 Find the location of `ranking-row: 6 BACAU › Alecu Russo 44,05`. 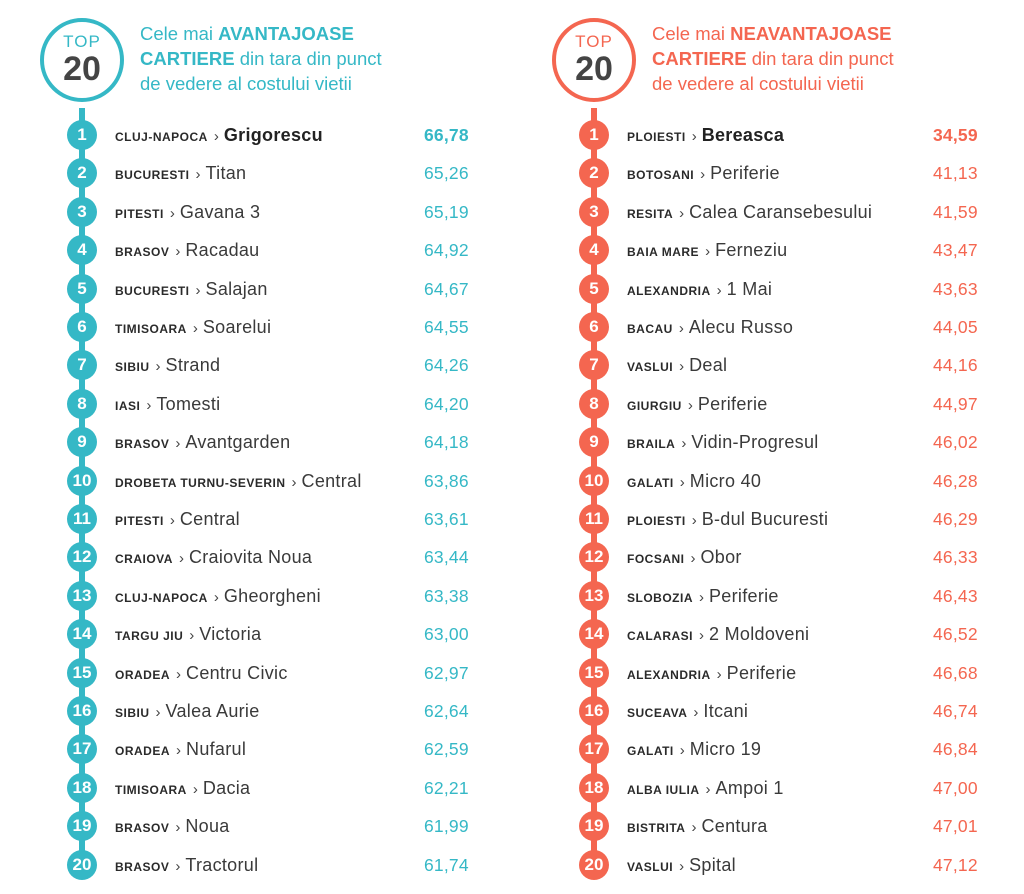

ranking-row: 6 BACAU › Alecu Russo 44,05 is located at coordinates (799, 331).